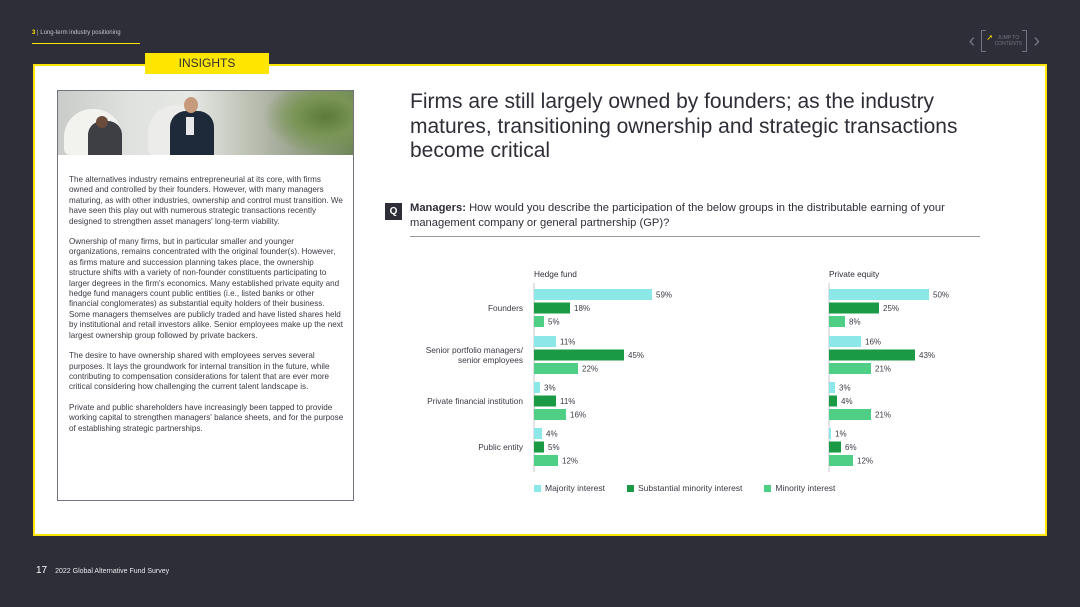  What do you see at coordinates (112, 571) in the screenshot?
I see `footer-title: 2022 Global Alternative Fund Survey` at bounding box center [112, 571].